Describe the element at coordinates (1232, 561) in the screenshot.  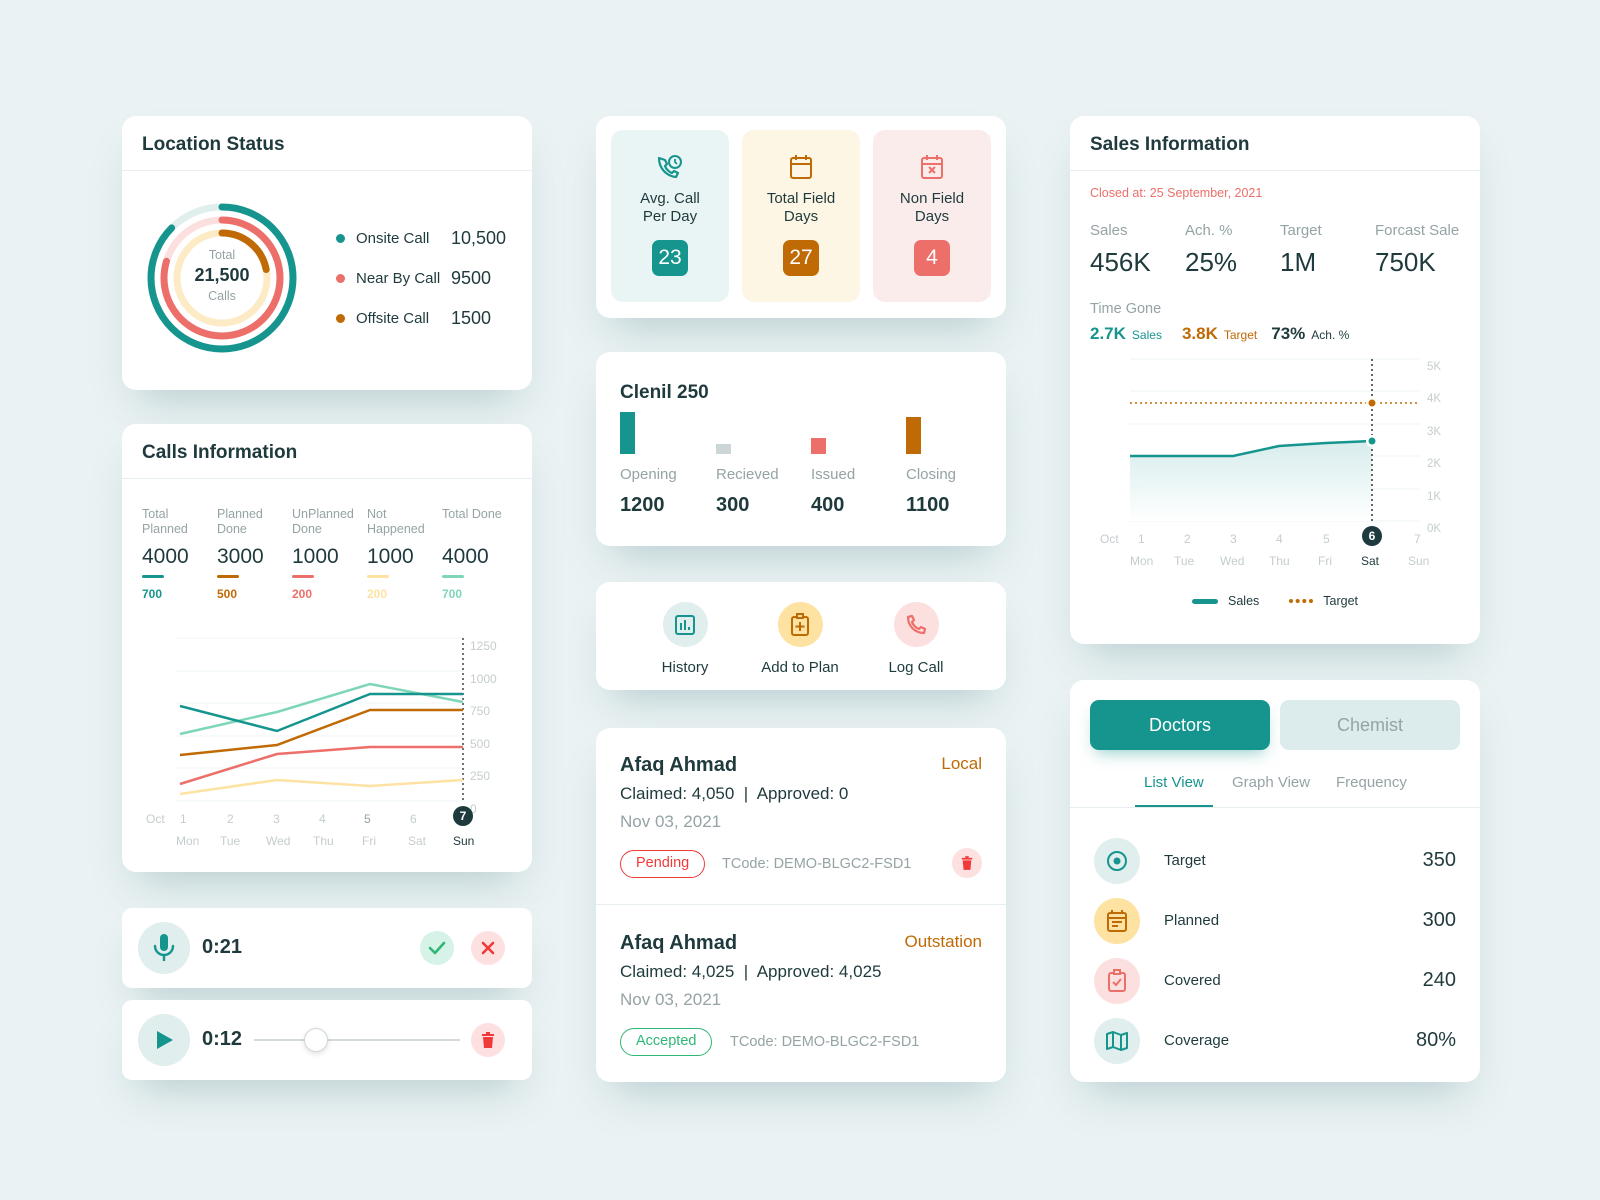
I see `x-weekday: Wed` at that location.